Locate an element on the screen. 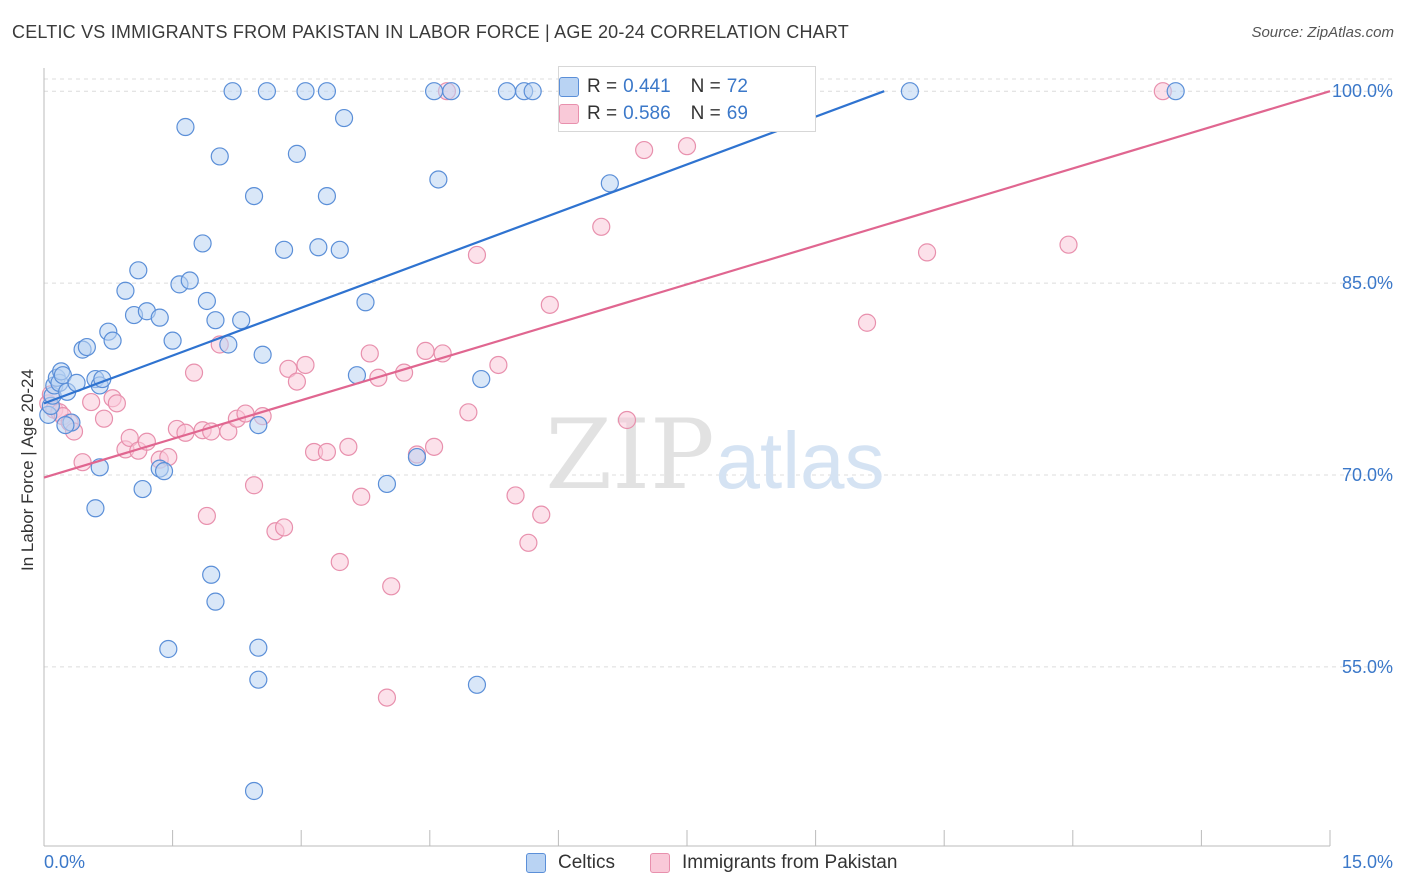 The width and height of the screenshot is (1406, 892). legend-n-value: 72 is located at coordinates (737, 86).